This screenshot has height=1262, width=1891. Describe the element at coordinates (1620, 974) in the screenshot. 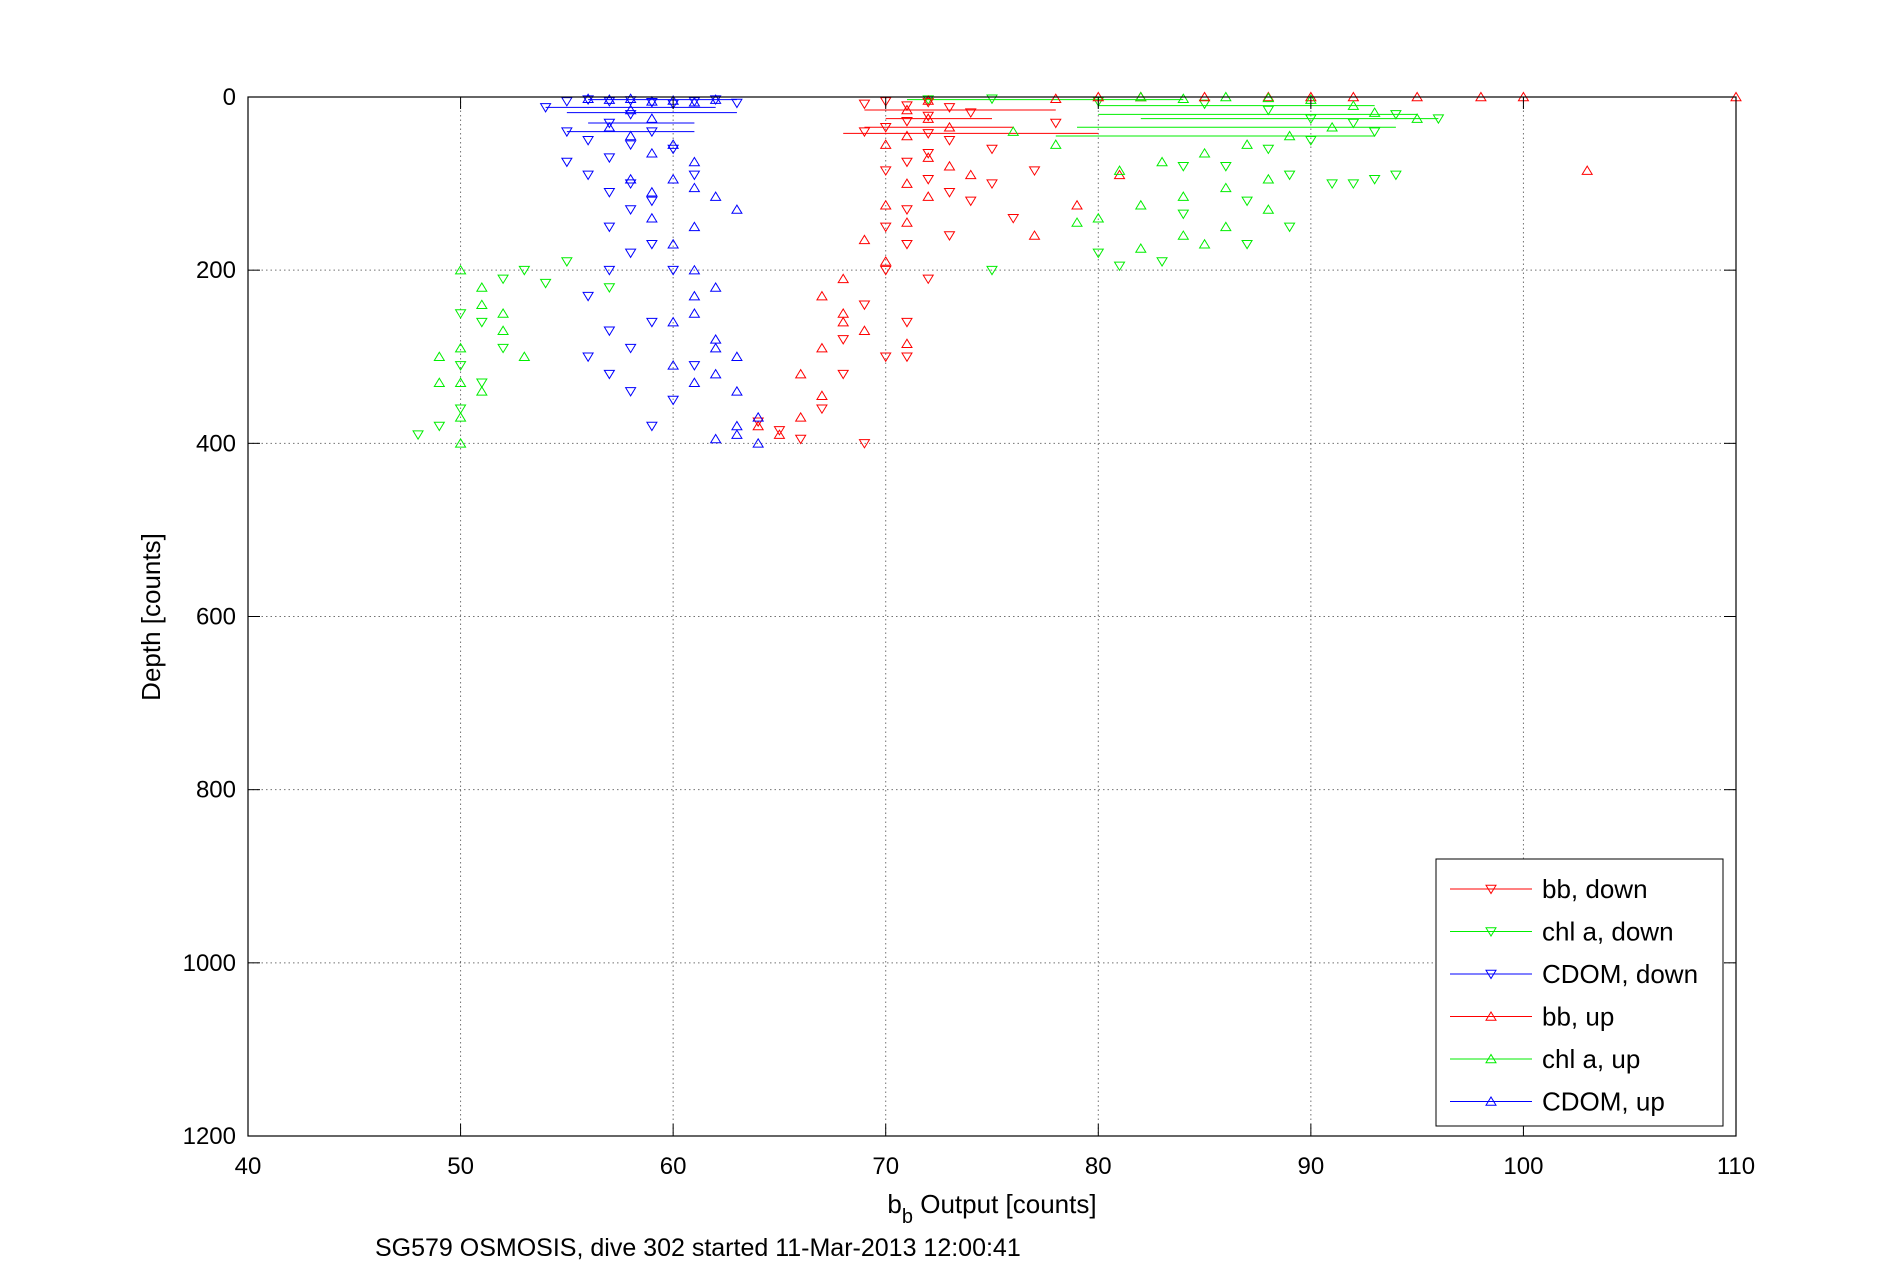

I see `legend-entry-label: CDOM, down` at that location.